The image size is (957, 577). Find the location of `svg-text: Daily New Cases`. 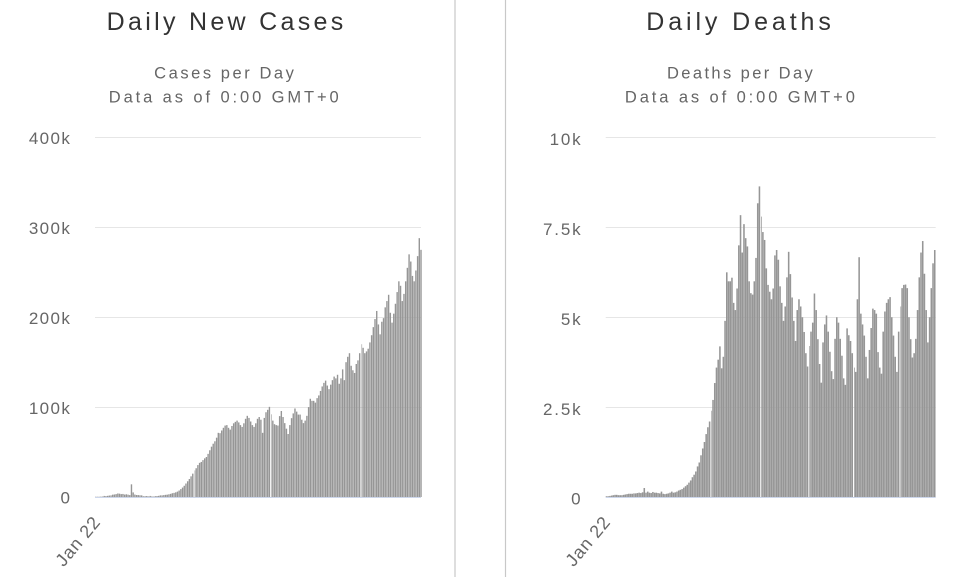

svg-text: Daily New Cases is located at coordinates (227, 22).